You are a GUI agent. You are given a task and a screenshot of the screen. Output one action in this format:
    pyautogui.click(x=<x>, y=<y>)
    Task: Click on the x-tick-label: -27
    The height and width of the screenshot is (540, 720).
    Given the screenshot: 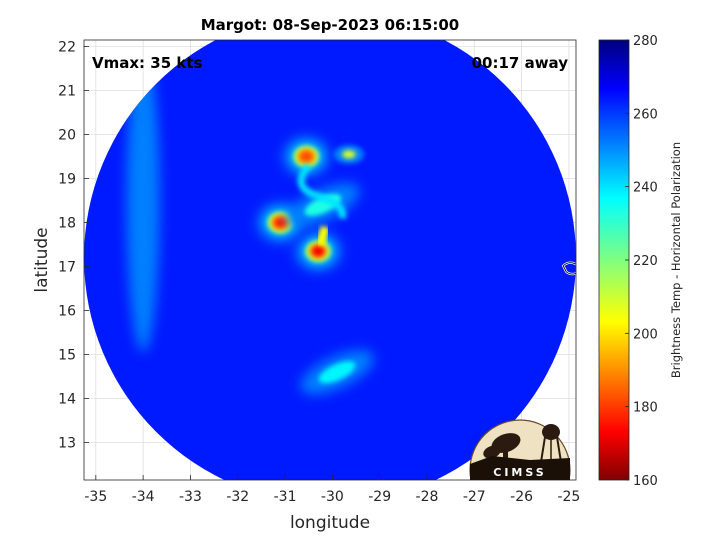 What is the action you would take?
    pyautogui.click(x=474, y=497)
    